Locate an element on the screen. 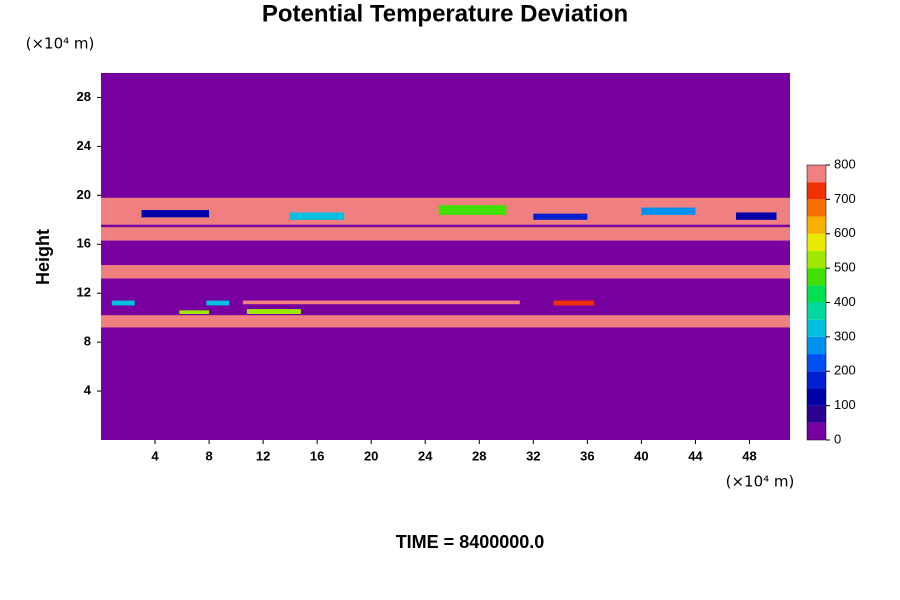  y-axis-label: Height is located at coordinates (43, 257).